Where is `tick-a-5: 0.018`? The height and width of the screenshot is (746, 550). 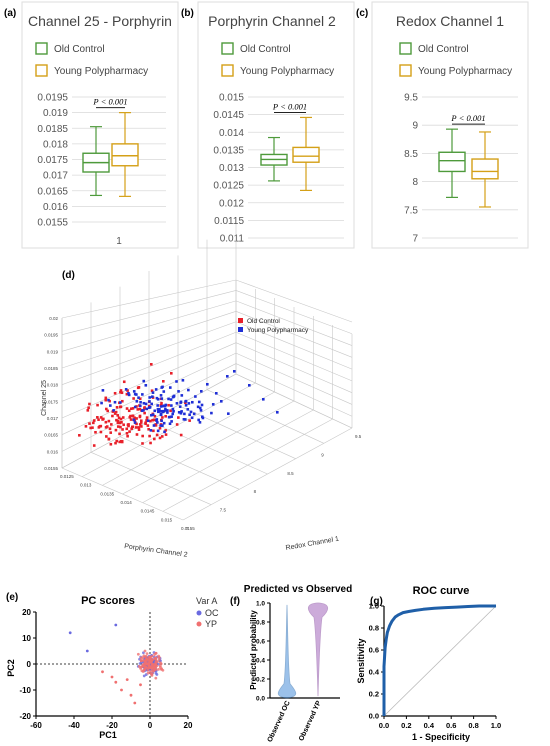 tick-a-5: 0.018 is located at coordinates (55, 144).